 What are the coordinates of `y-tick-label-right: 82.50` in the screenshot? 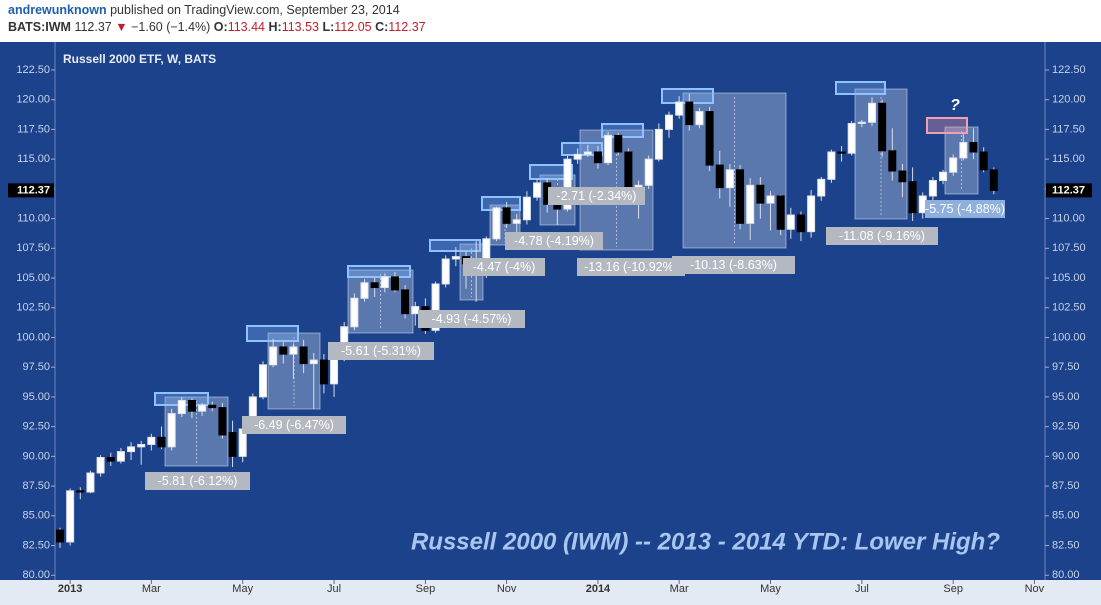 It's located at (1066, 545).